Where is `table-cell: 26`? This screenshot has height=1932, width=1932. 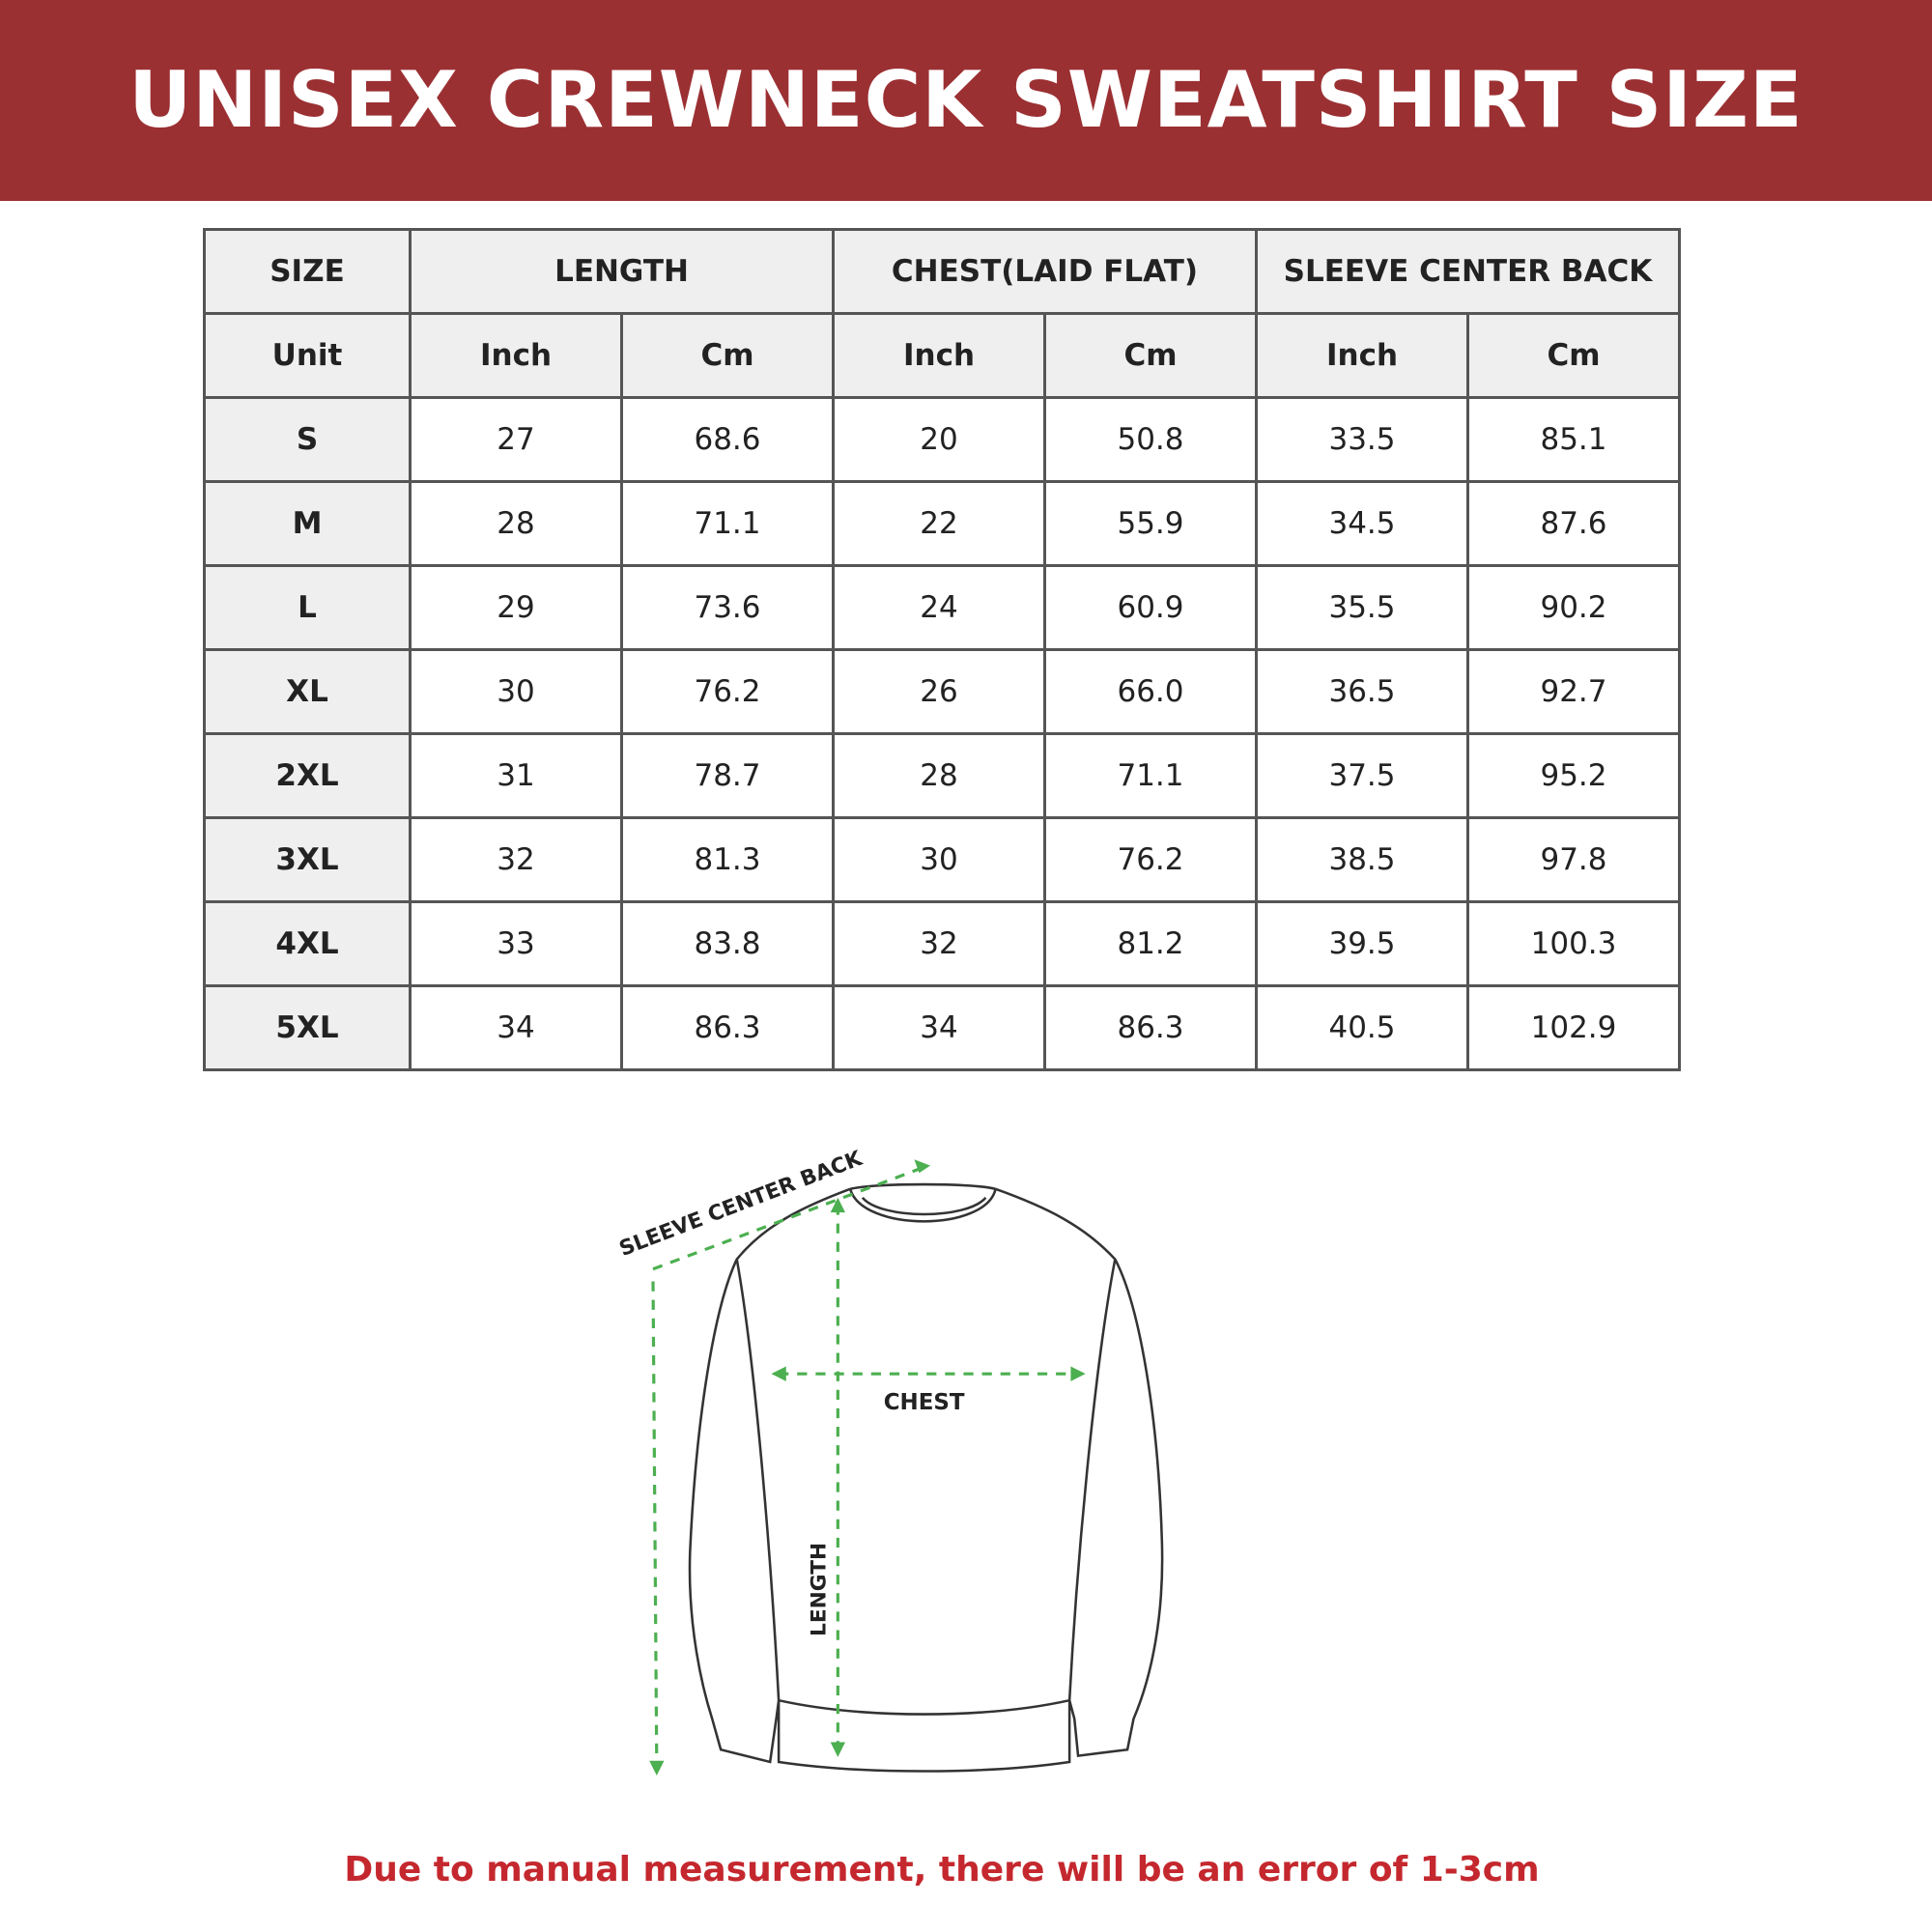
table-cell: 26 is located at coordinates (939, 691).